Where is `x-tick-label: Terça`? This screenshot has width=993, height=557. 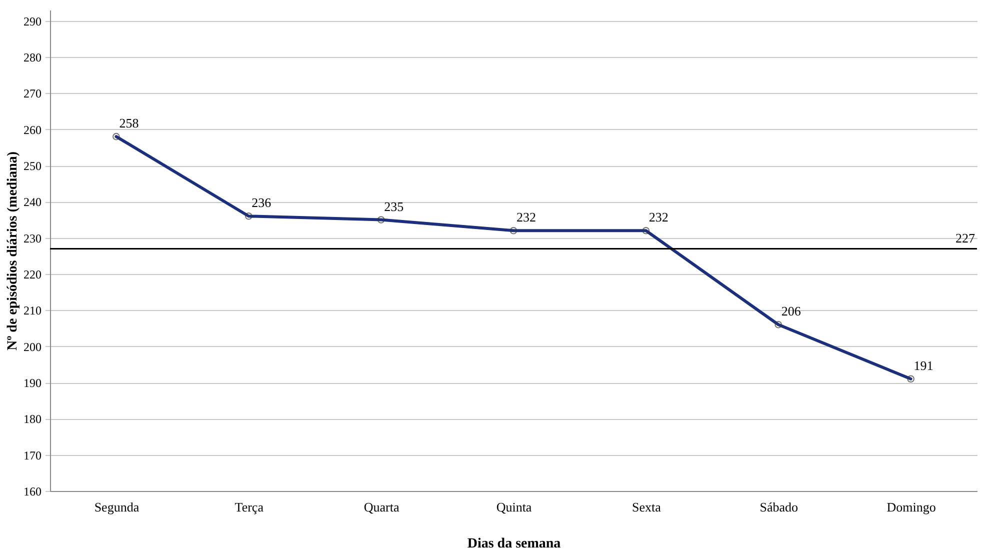
x-tick-label: Terça is located at coordinates (249, 507).